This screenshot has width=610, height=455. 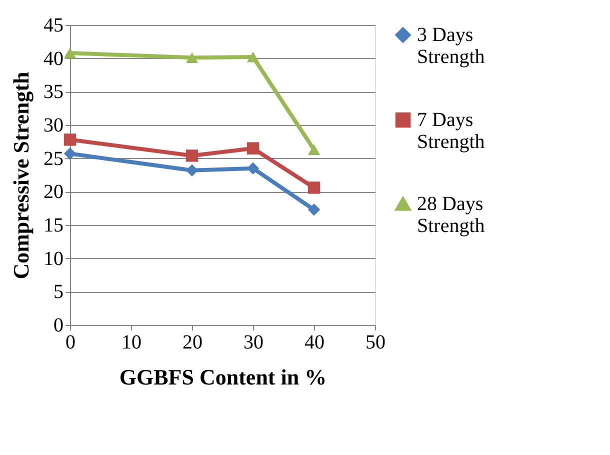 What do you see at coordinates (376, 343) in the screenshot?
I see `x-tick-label: 50` at bounding box center [376, 343].